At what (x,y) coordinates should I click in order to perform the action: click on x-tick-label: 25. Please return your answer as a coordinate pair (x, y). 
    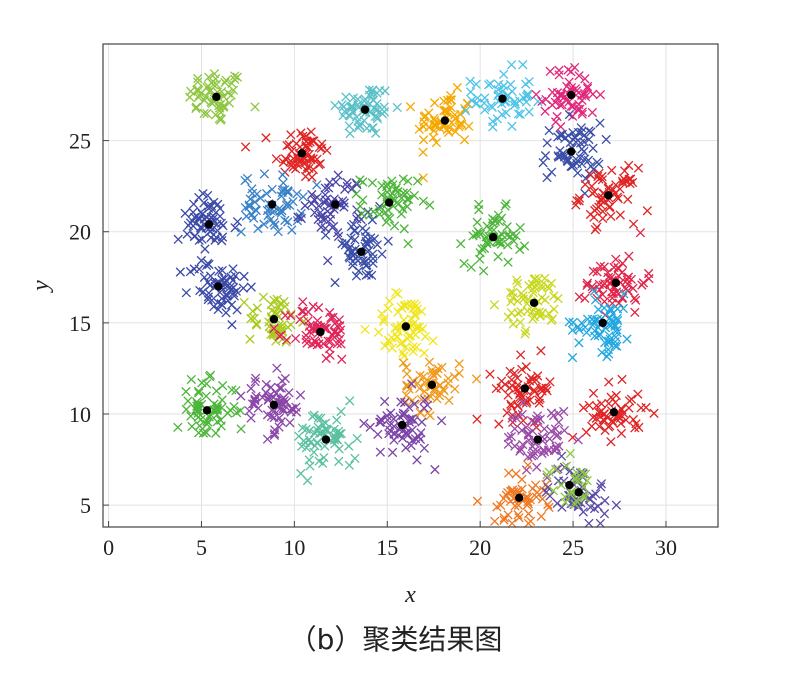
    Looking at the image, I should click on (573, 547).